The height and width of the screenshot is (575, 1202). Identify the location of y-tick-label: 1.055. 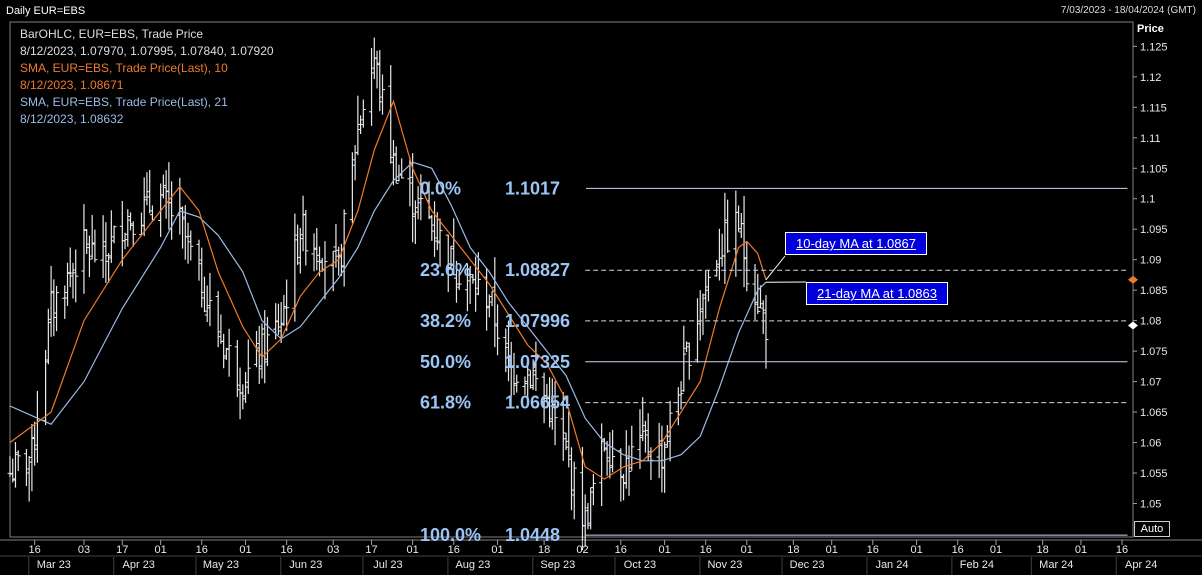
(1154, 474).